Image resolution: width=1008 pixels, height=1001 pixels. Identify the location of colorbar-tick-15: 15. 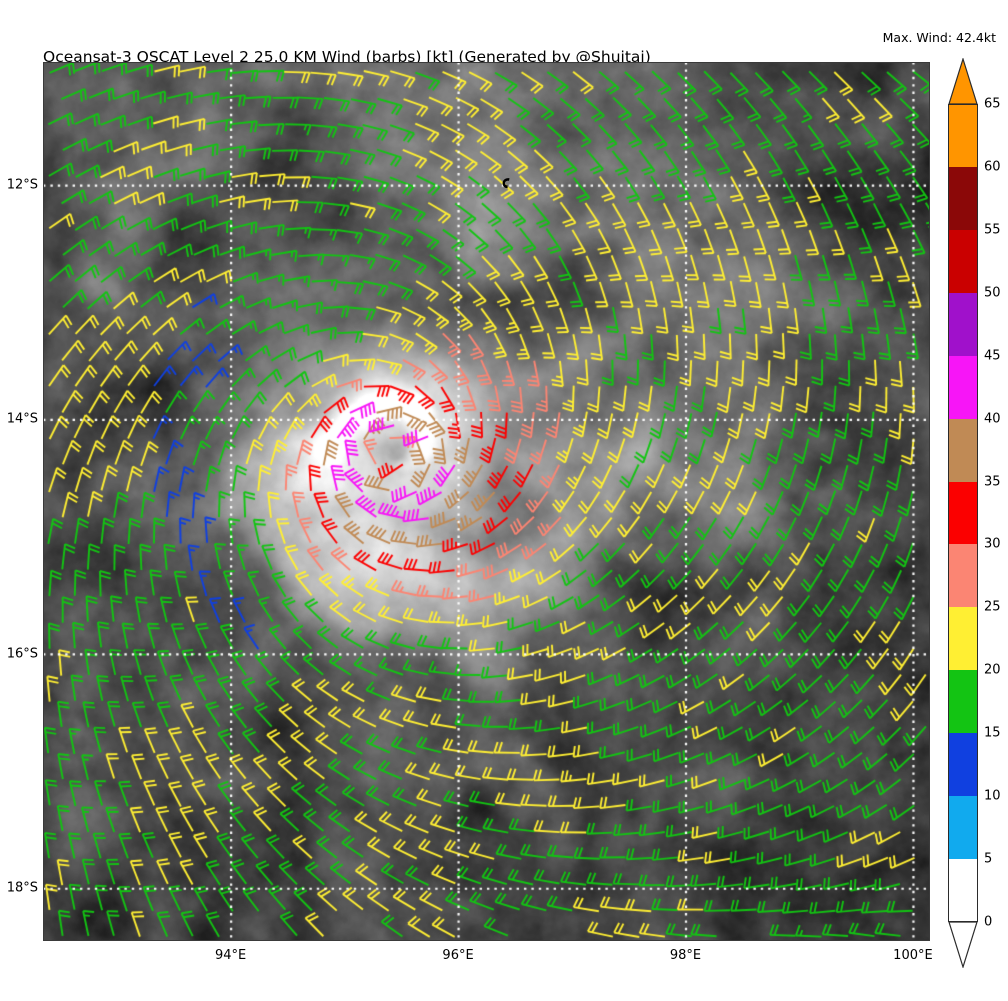
(992, 733).